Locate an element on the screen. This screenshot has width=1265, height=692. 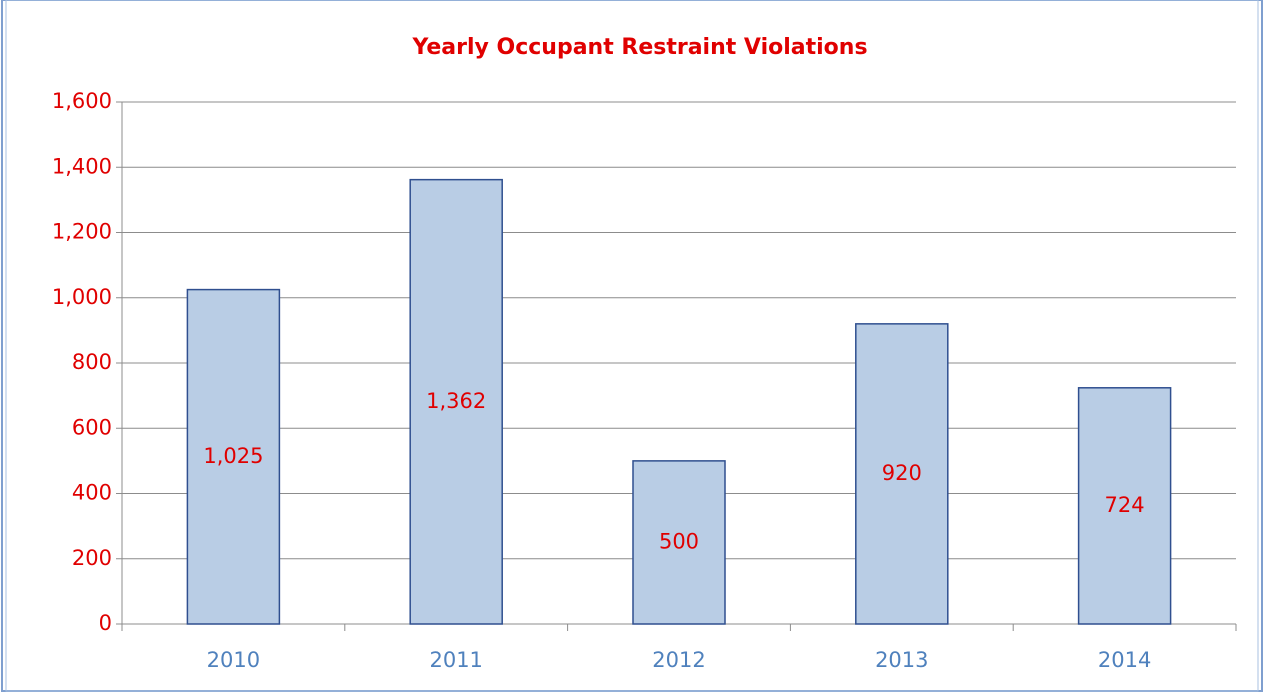
y-tick-label: 1,600 is located at coordinates (82, 101).